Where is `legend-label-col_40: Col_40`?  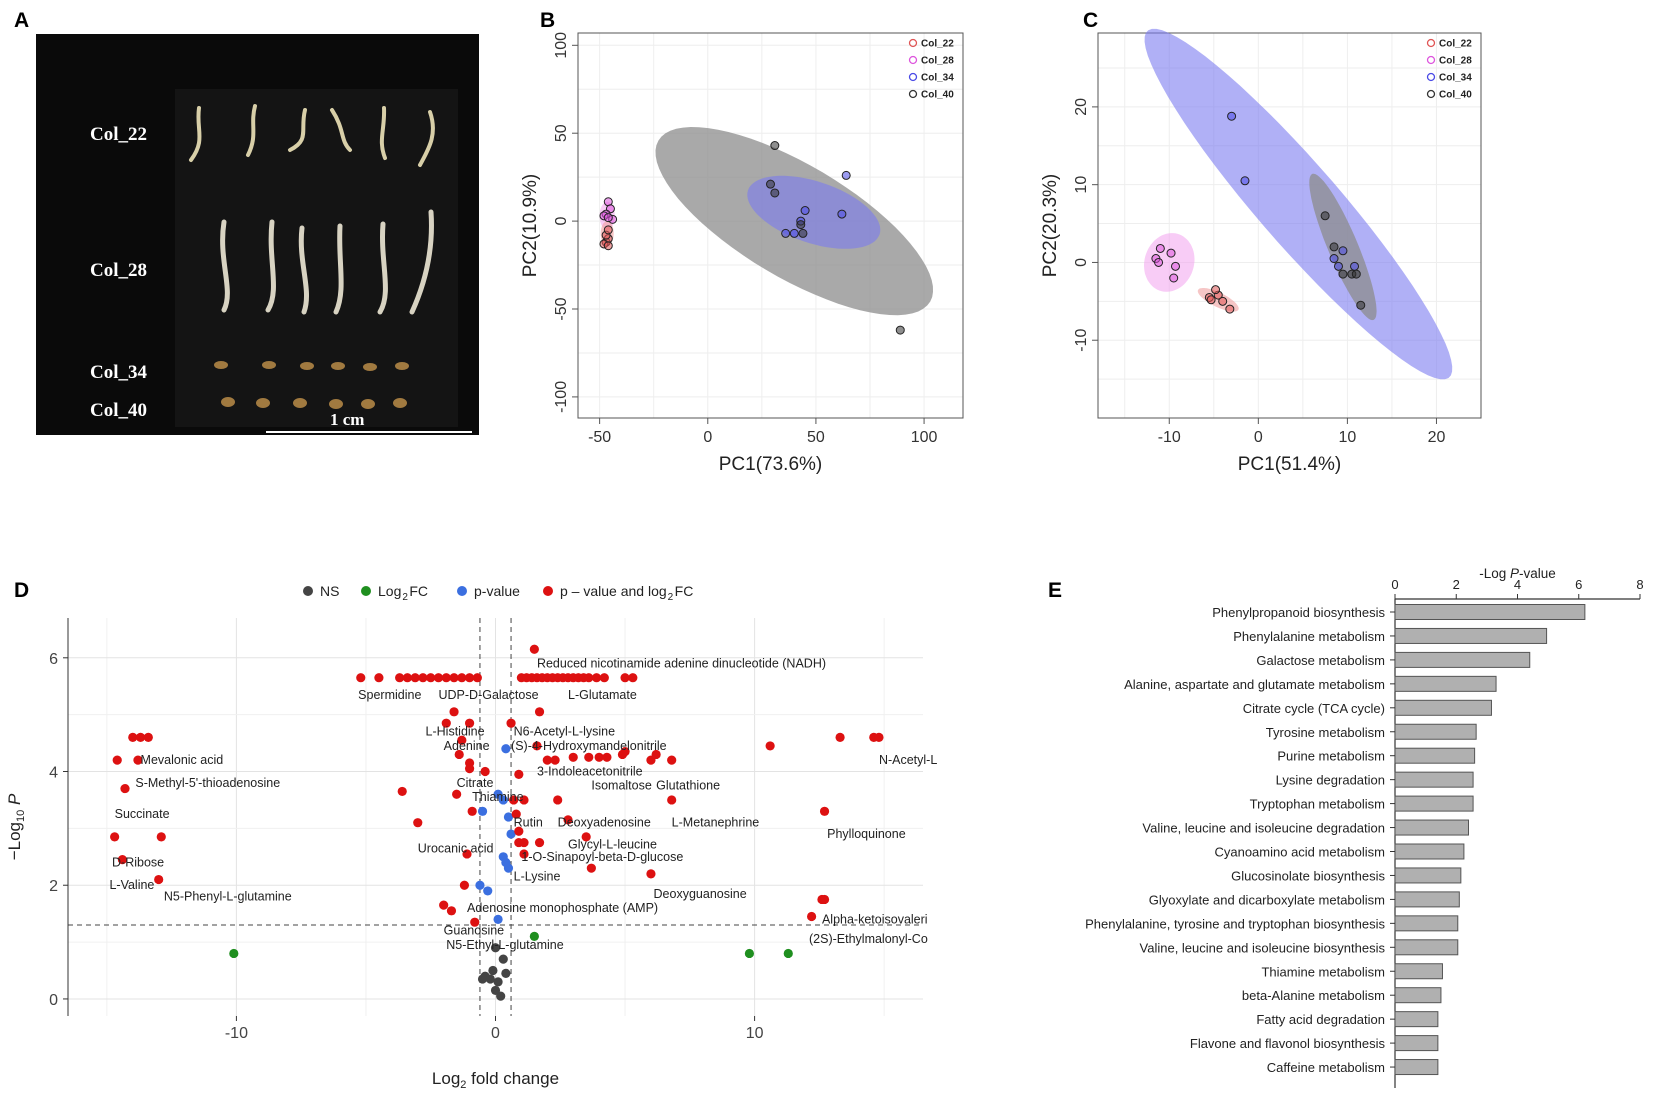 legend-label-col_40: Col_40 is located at coordinates (937, 95).